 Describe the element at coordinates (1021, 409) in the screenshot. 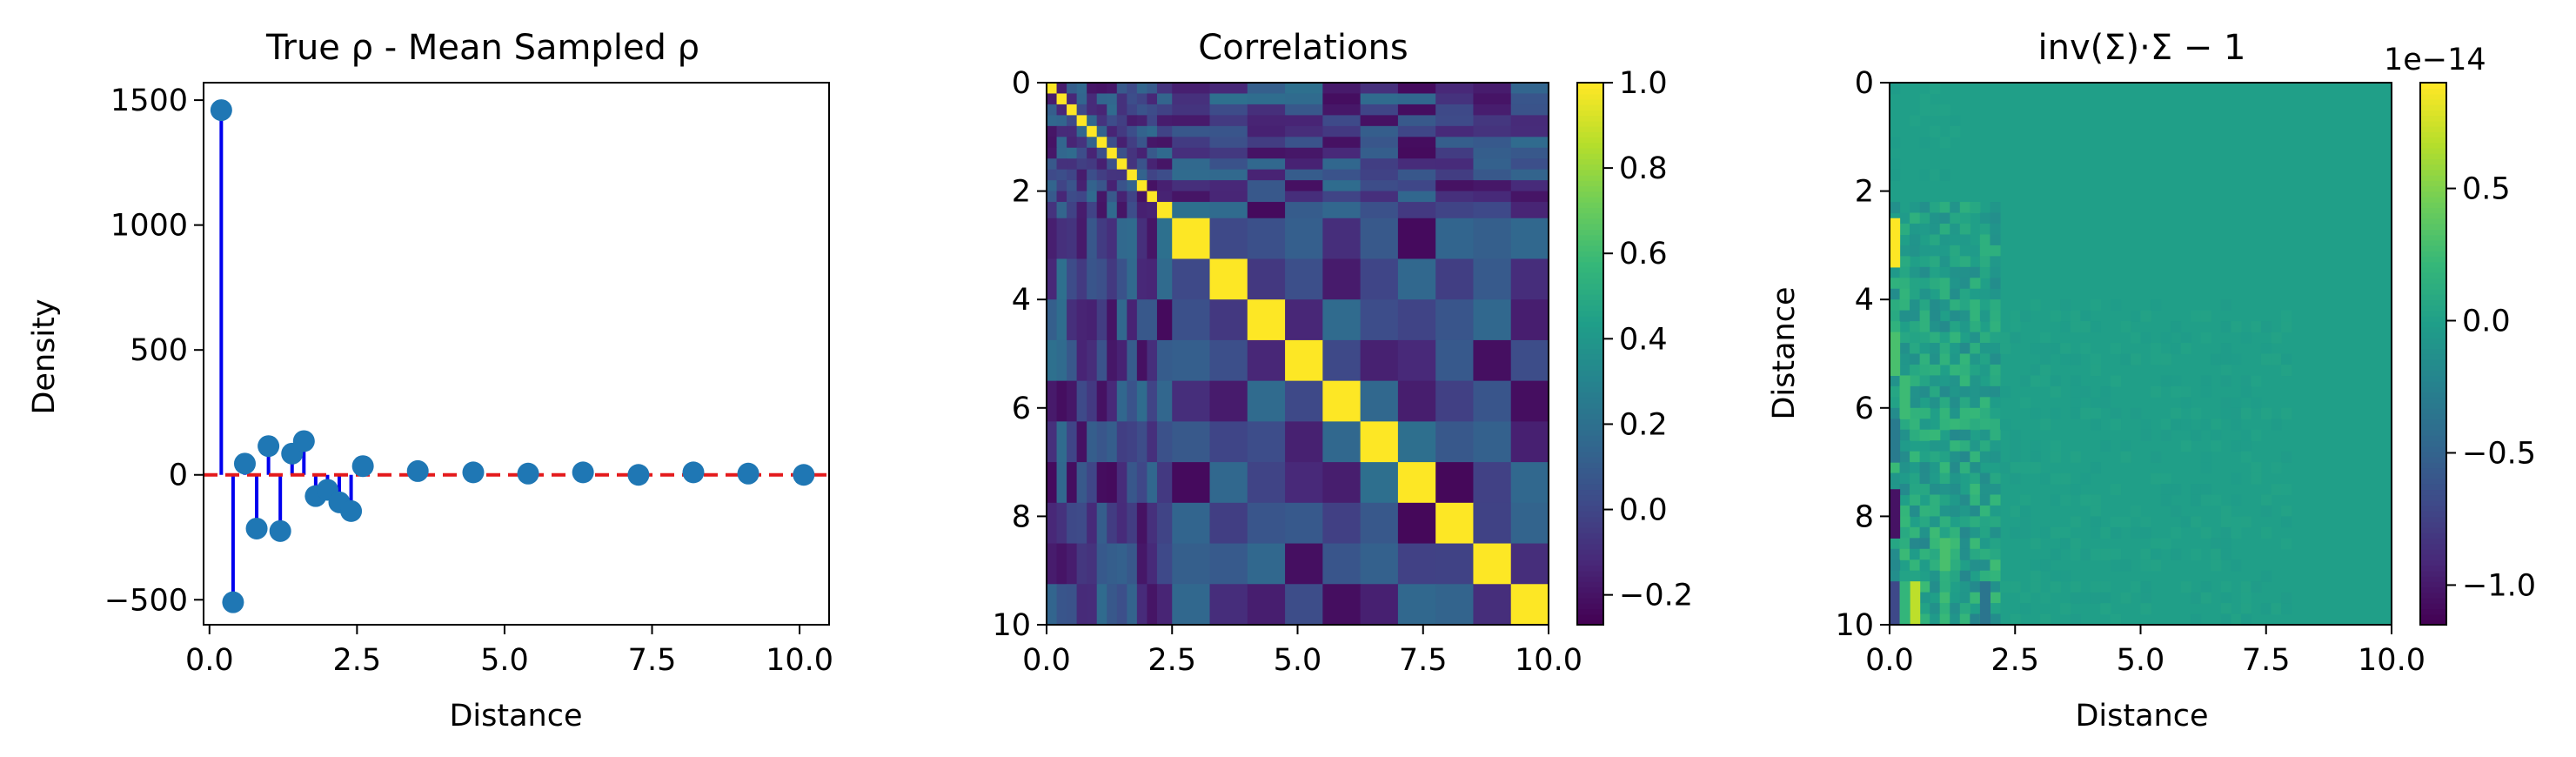

I see `corr-ytick-label: 6` at that location.